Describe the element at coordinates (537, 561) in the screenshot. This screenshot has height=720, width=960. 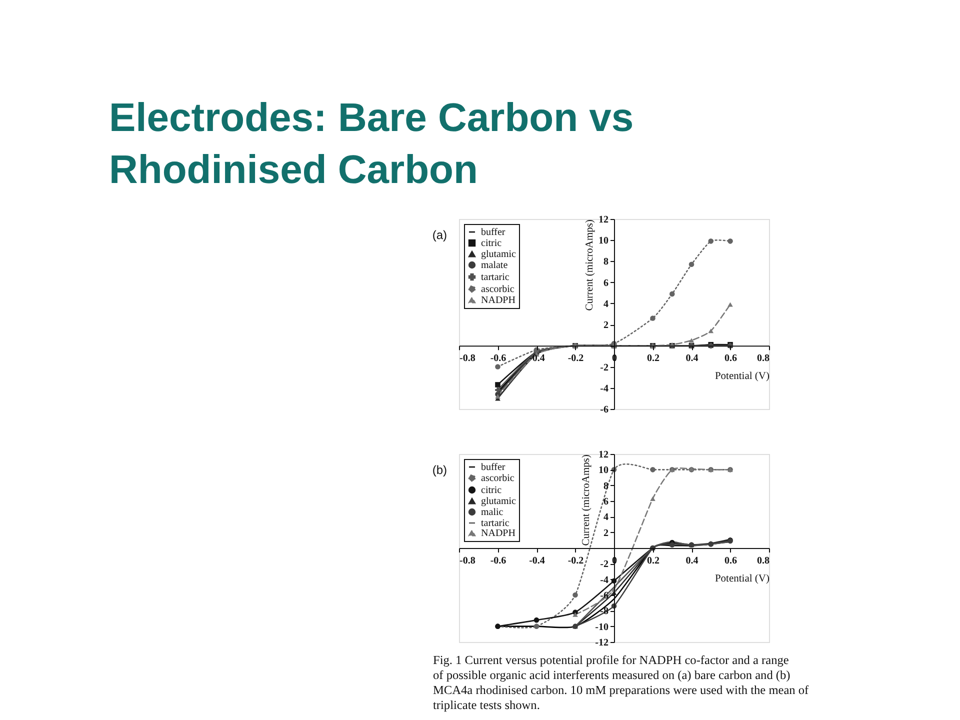
I see `x-tick-label: -0.4` at that location.